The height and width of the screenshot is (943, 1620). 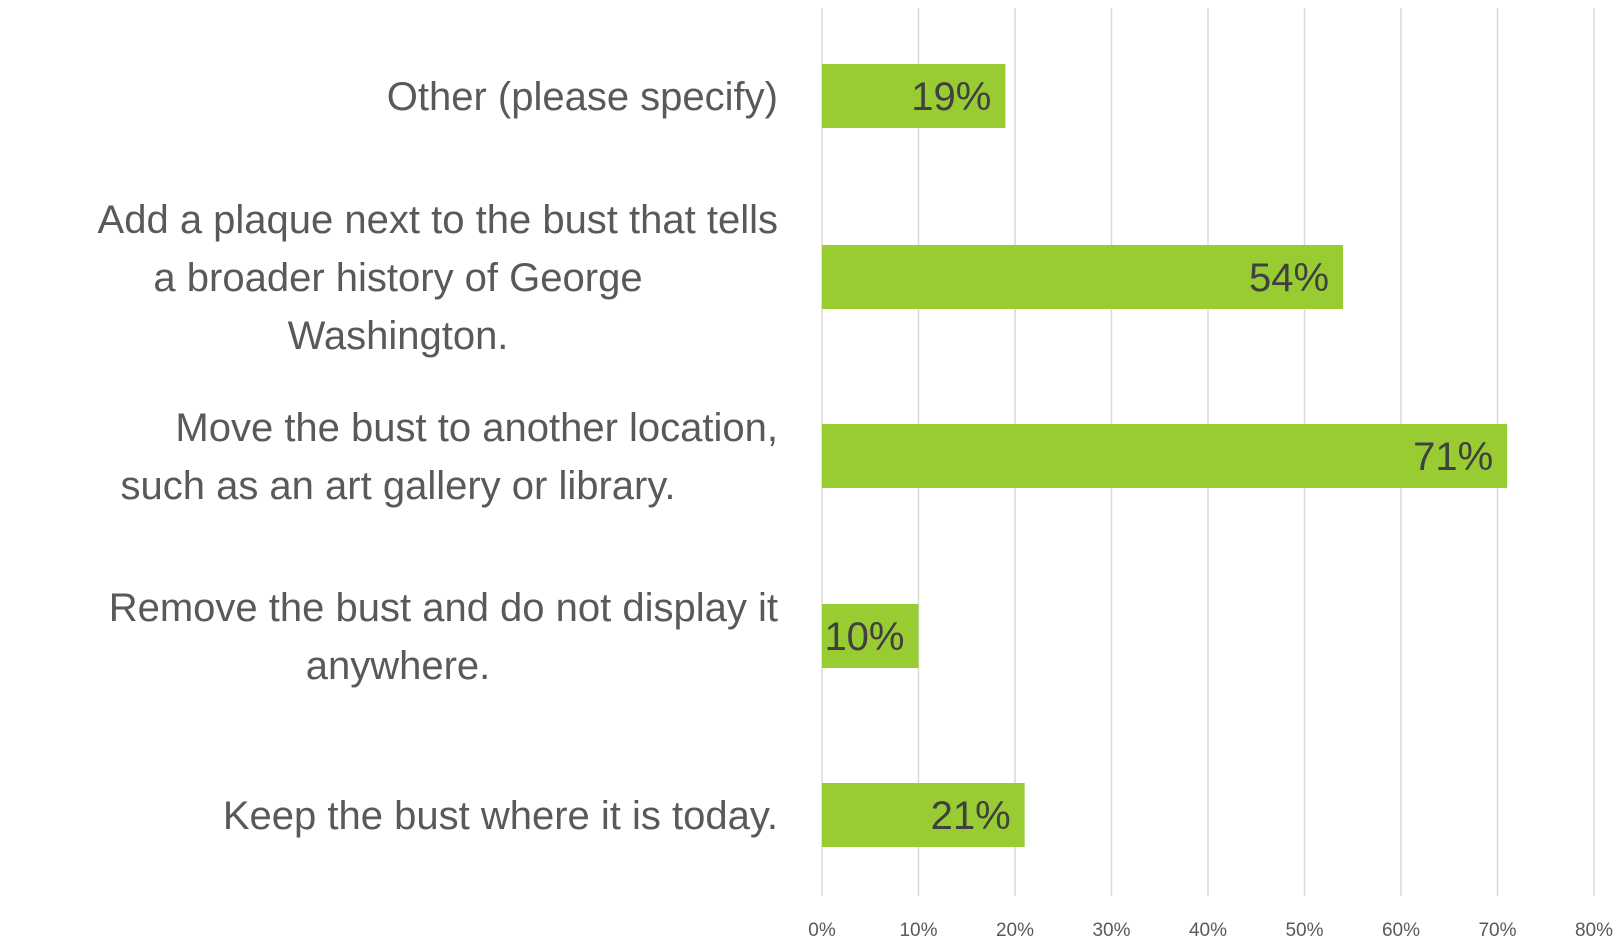 I want to click on x-tick-label: 10%, so click(x=918, y=930).